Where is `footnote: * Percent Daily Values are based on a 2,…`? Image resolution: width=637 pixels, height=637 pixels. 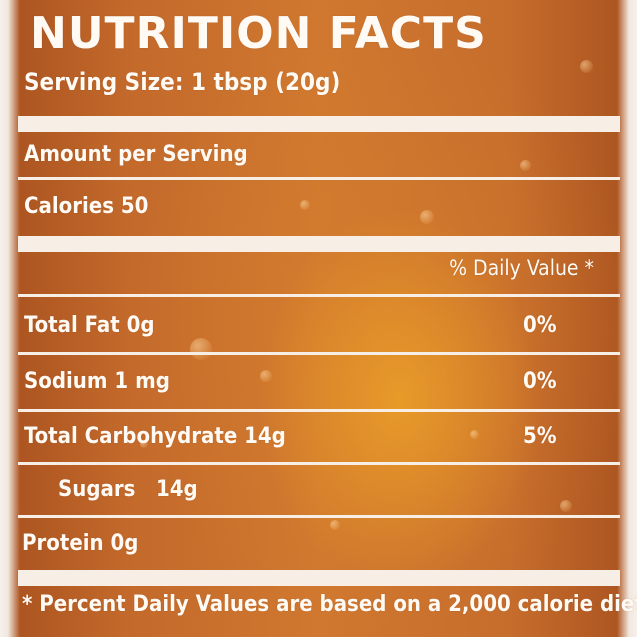 footnote: * Percent Daily Values are based on a 2,… is located at coordinates (329, 604).